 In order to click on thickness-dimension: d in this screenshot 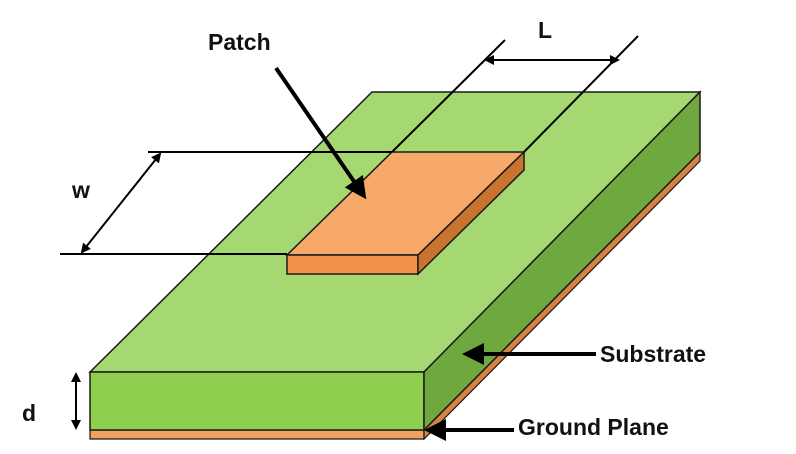, I will do `click(51, 401)`.